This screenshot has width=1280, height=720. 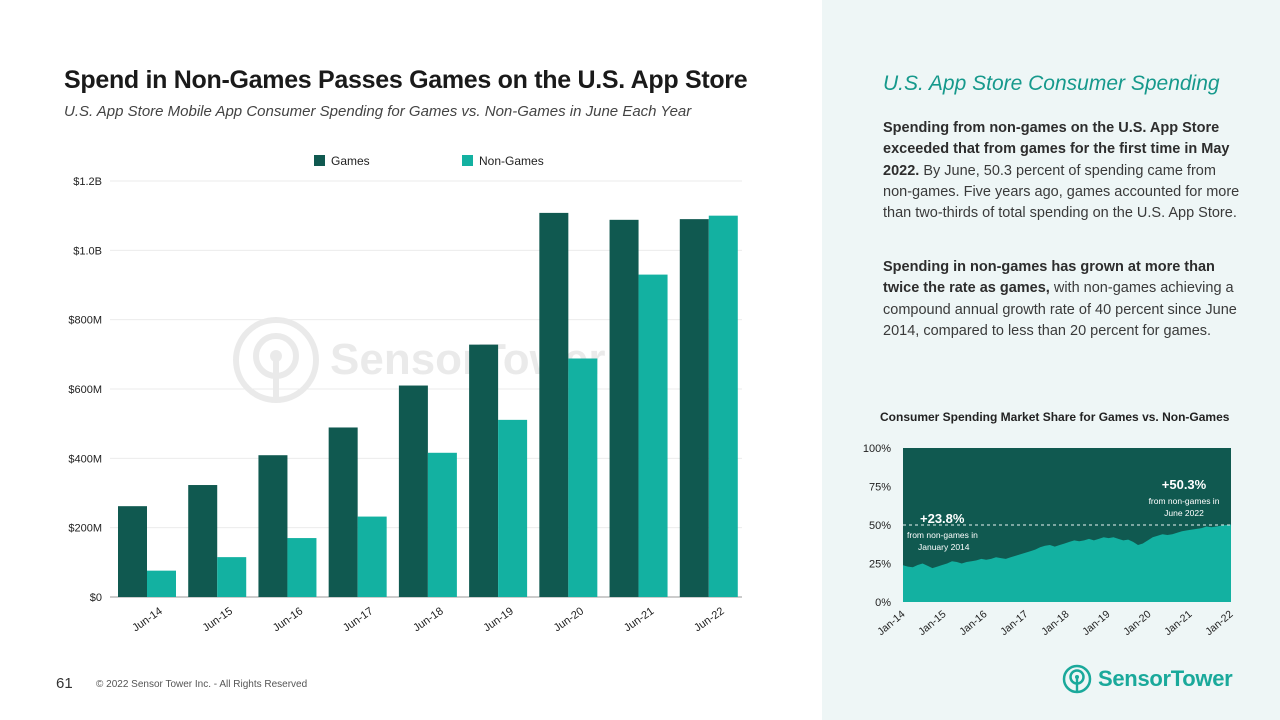 I want to click on share-plot, so click(x=1067, y=525).